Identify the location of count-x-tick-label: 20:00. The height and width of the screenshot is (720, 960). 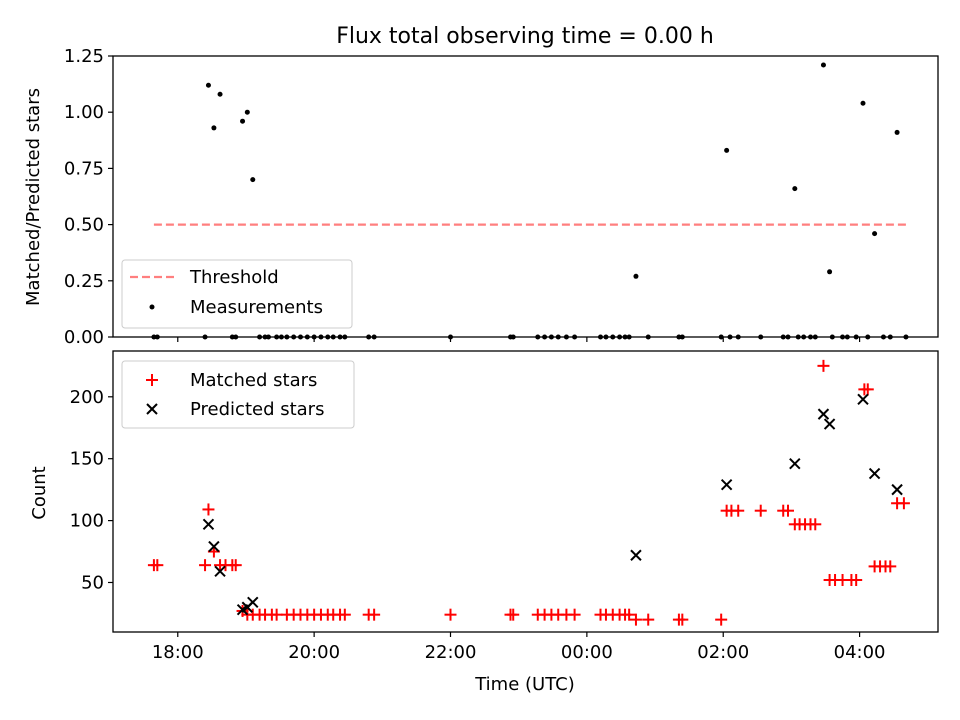
(314, 652).